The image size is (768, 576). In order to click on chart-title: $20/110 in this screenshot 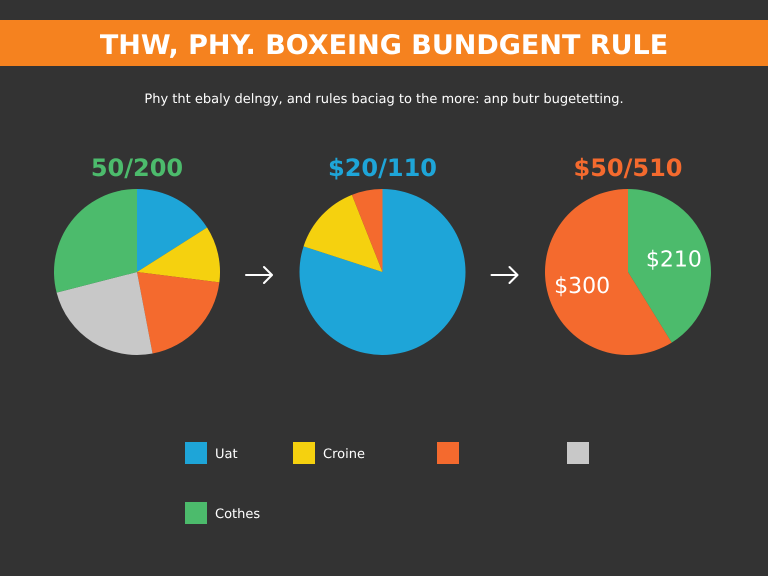, I will do `click(382, 168)`.